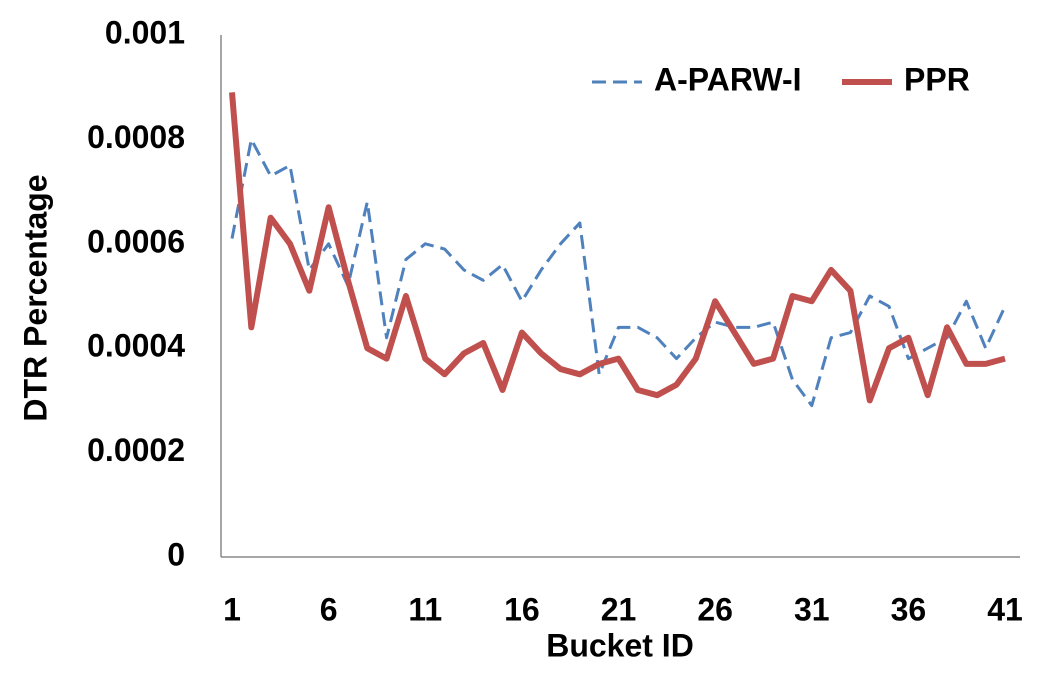 Image resolution: width=1050 pixels, height=675 pixels. What do you see at coordinates (145, 32) in the screenshot?
I see `y-tick-label: 0.001` at bounding box center [145, 32].